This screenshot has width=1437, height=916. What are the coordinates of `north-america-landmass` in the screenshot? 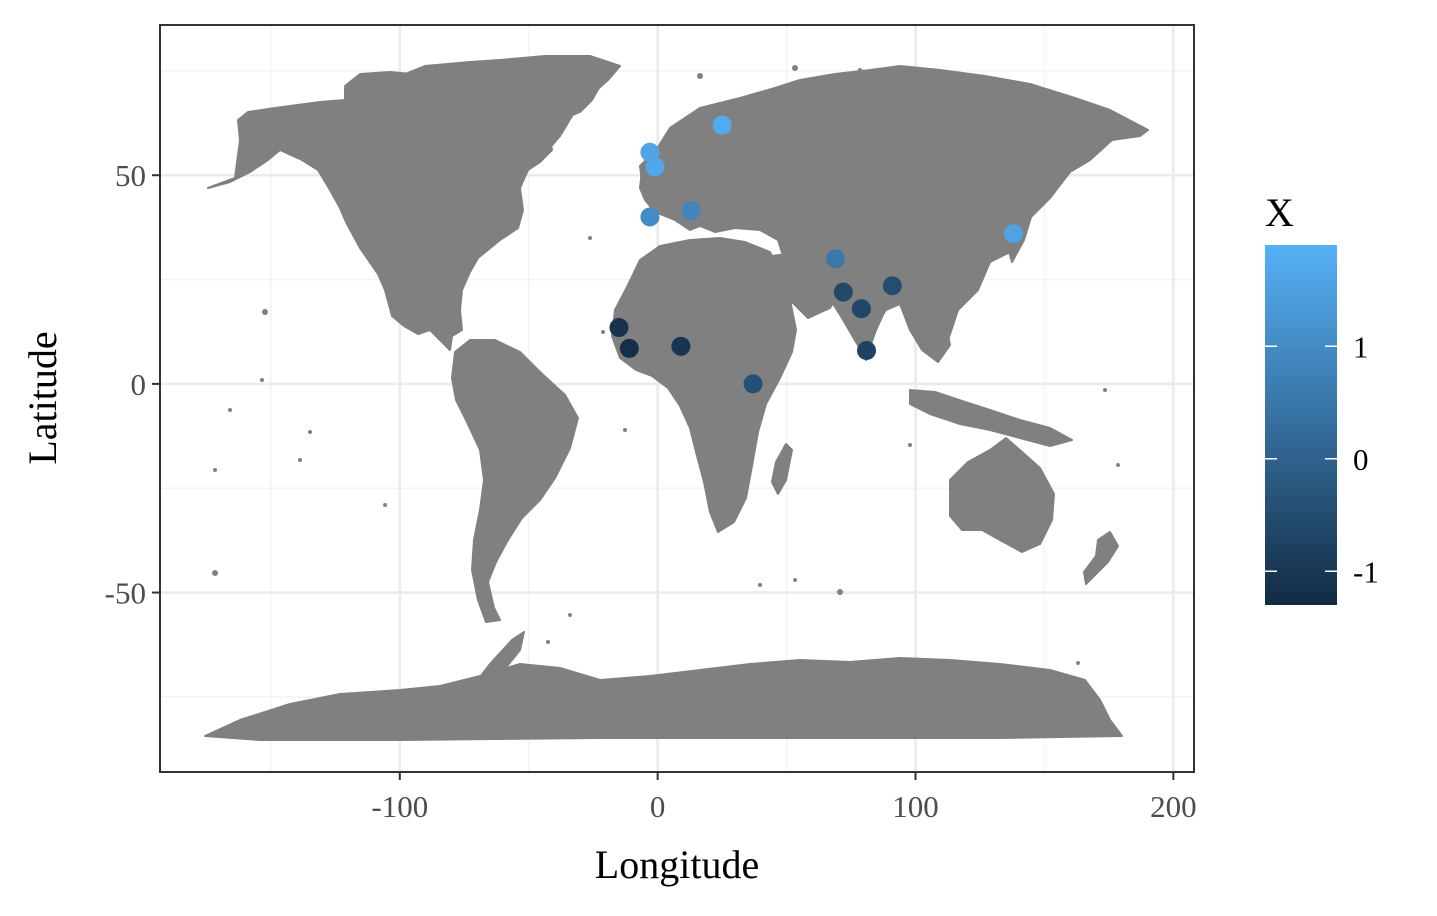 It's located at (404, 205).